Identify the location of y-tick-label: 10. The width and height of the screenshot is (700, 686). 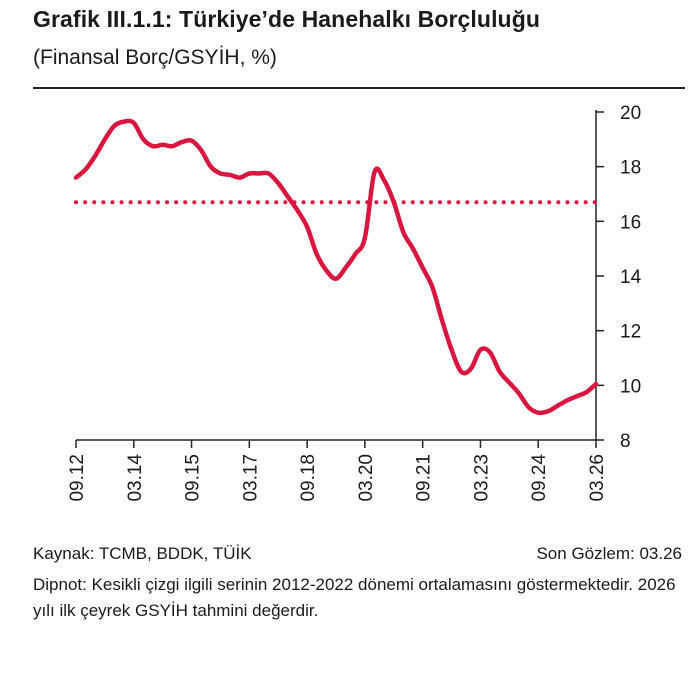
(630, 386).